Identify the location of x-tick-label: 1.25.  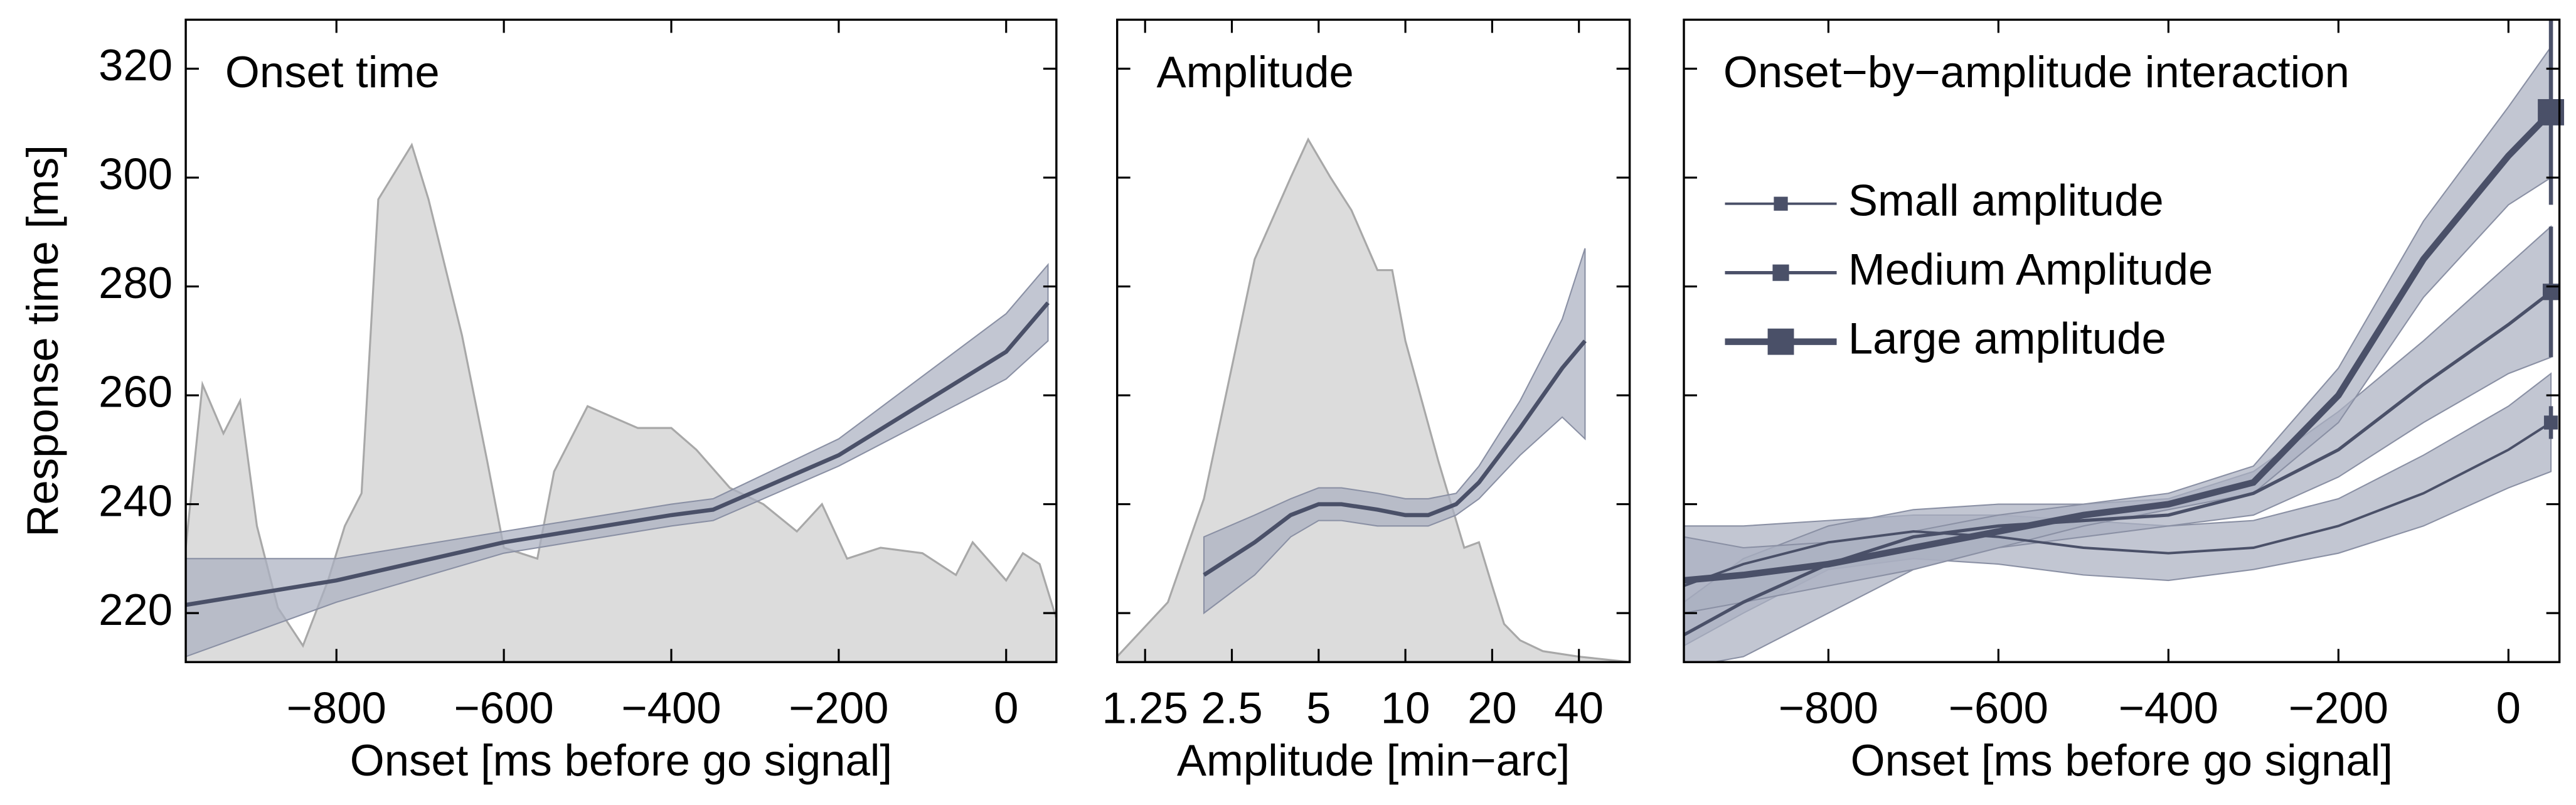
(1145, 707).